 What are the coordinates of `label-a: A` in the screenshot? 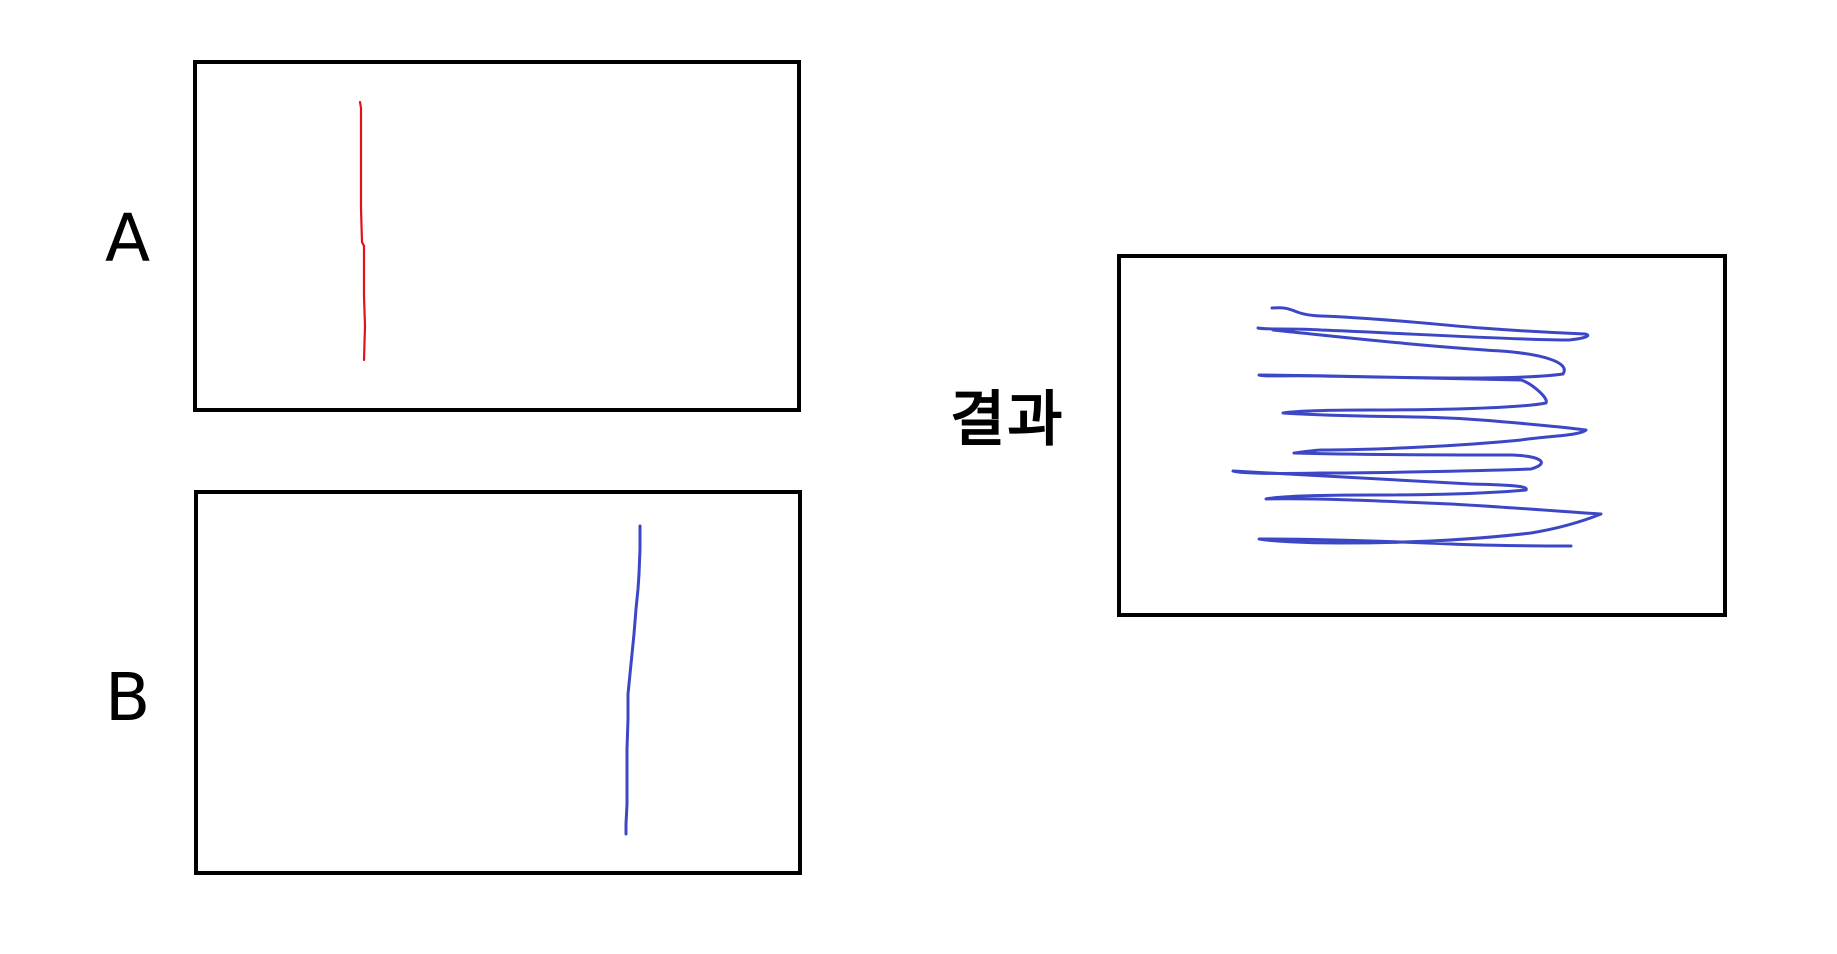 It's located at (128, 238).